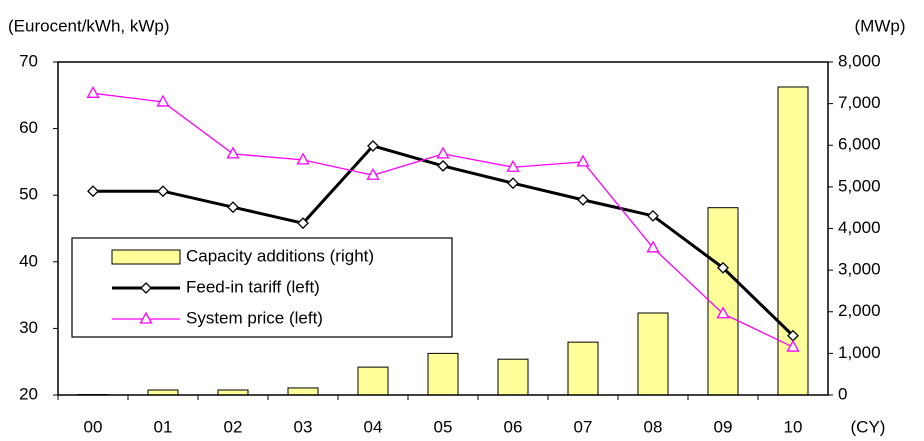 This screenshot has width=924, height=441. Describe the element at coordinates (443, 426) in the screenshot. I see `x-tick-label: 05` at that location.